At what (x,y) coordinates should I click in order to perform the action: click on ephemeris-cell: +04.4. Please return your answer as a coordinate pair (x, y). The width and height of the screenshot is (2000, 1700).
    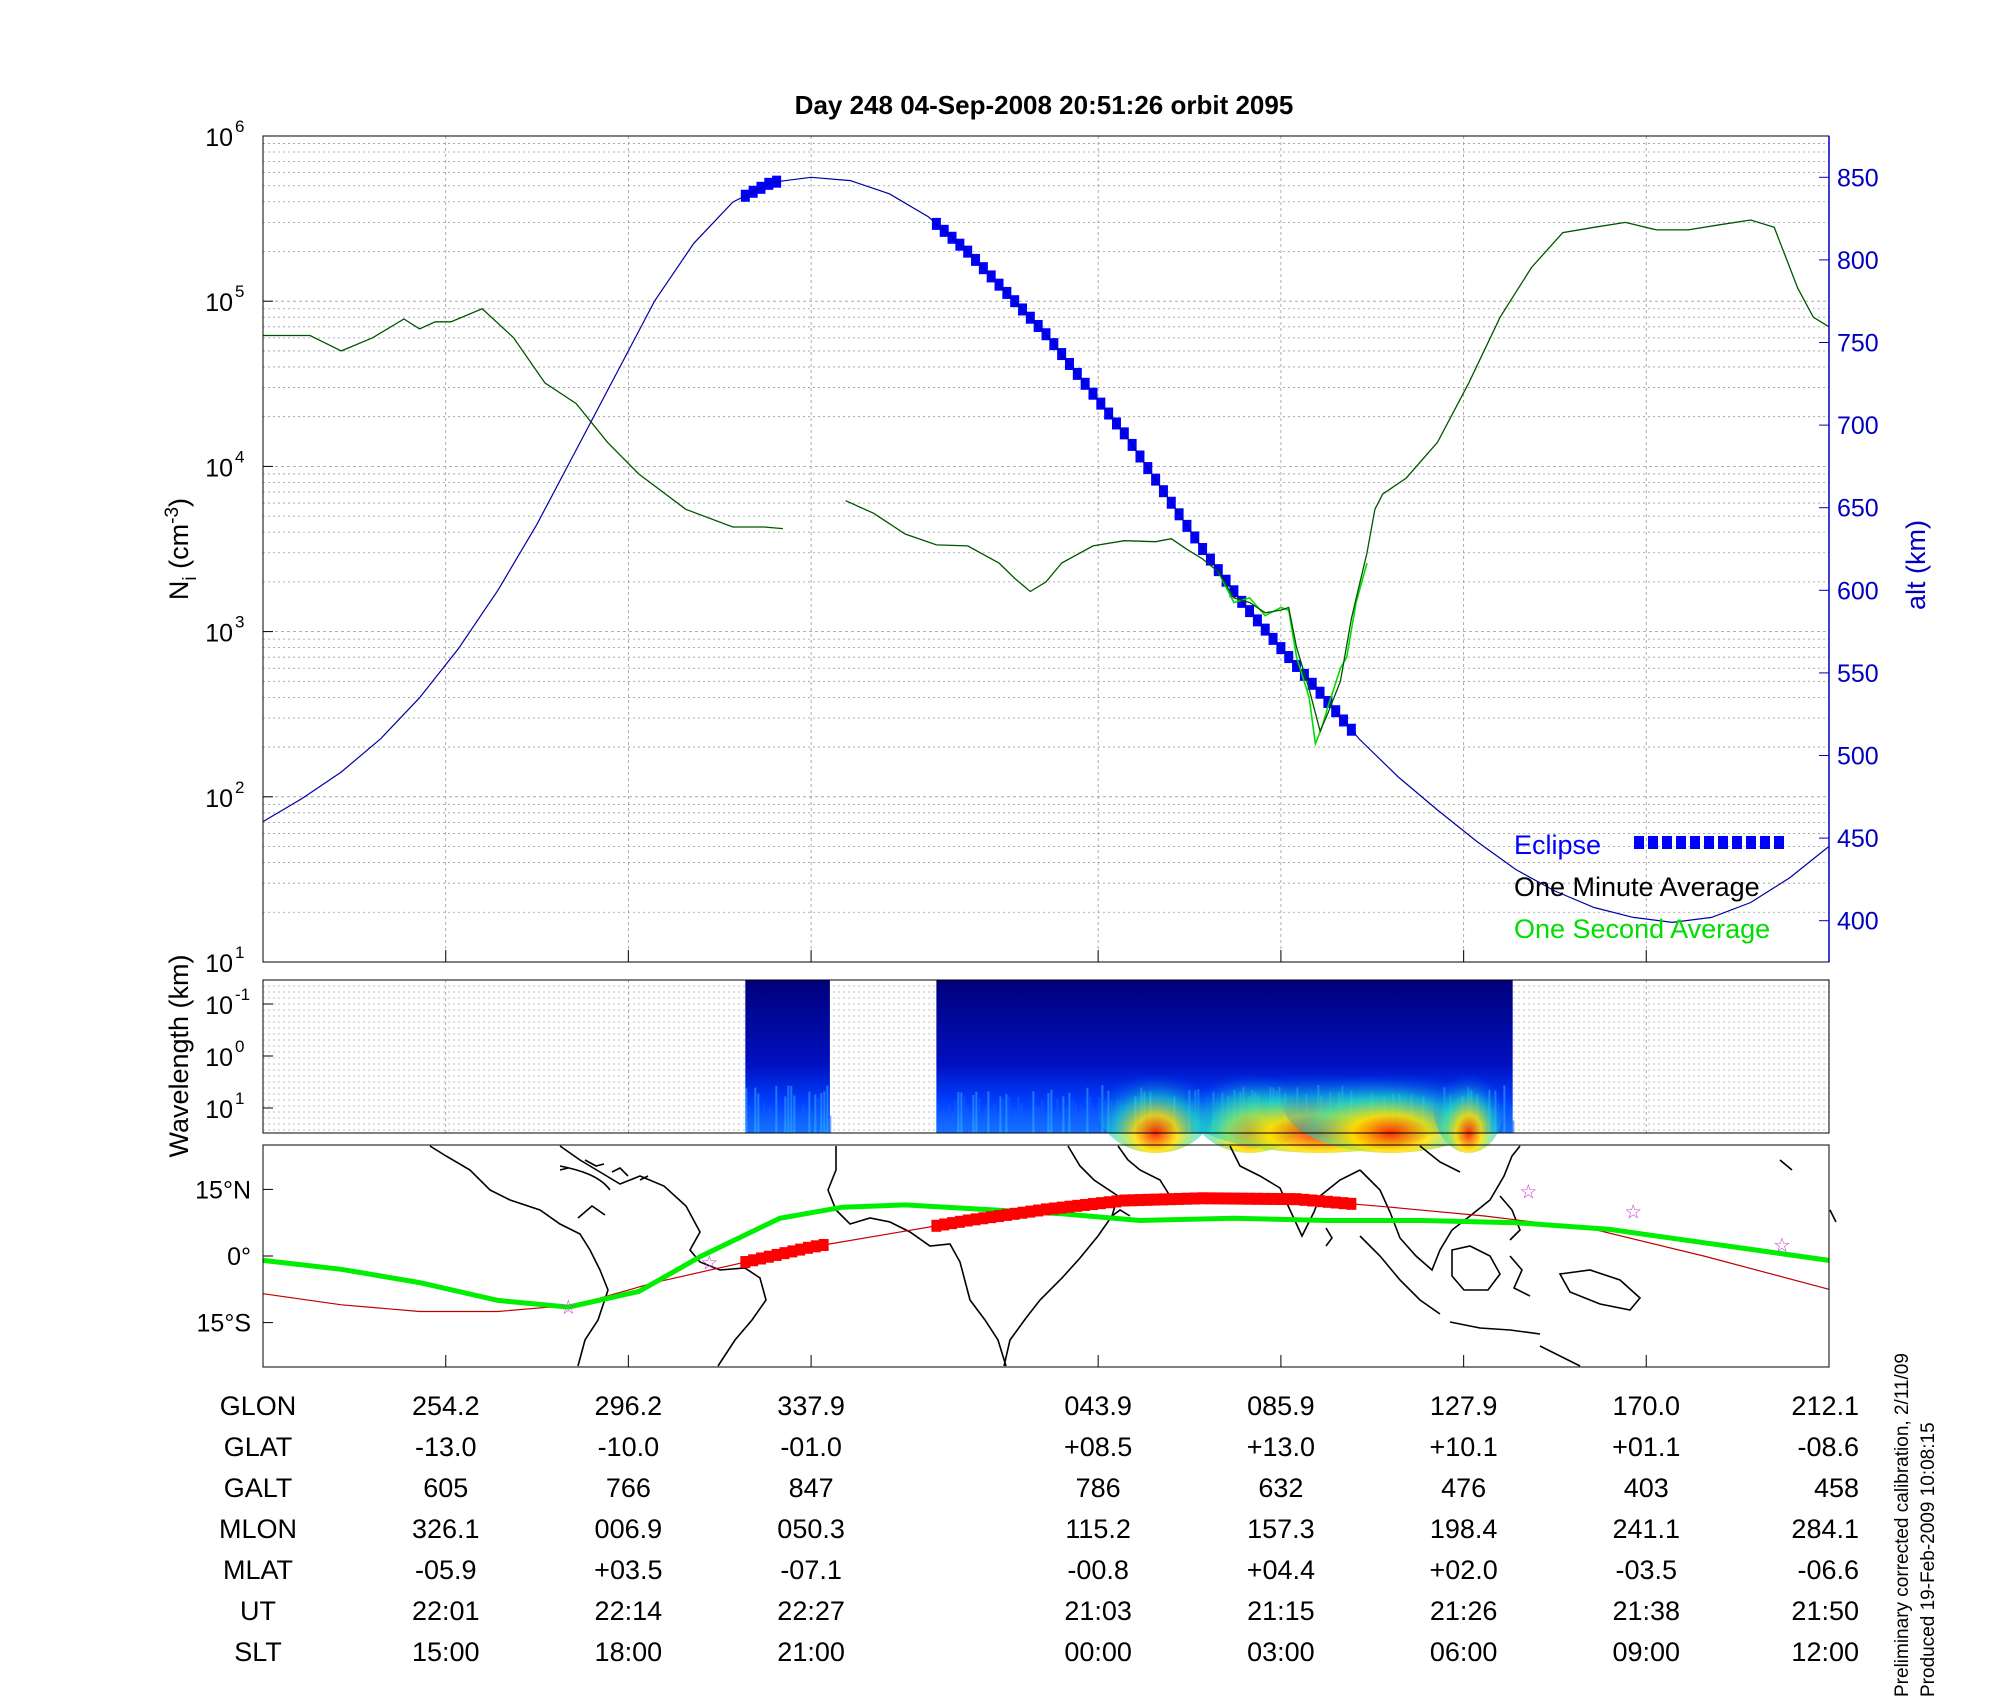
    Looking at the image, I should click on (1281, 1570).